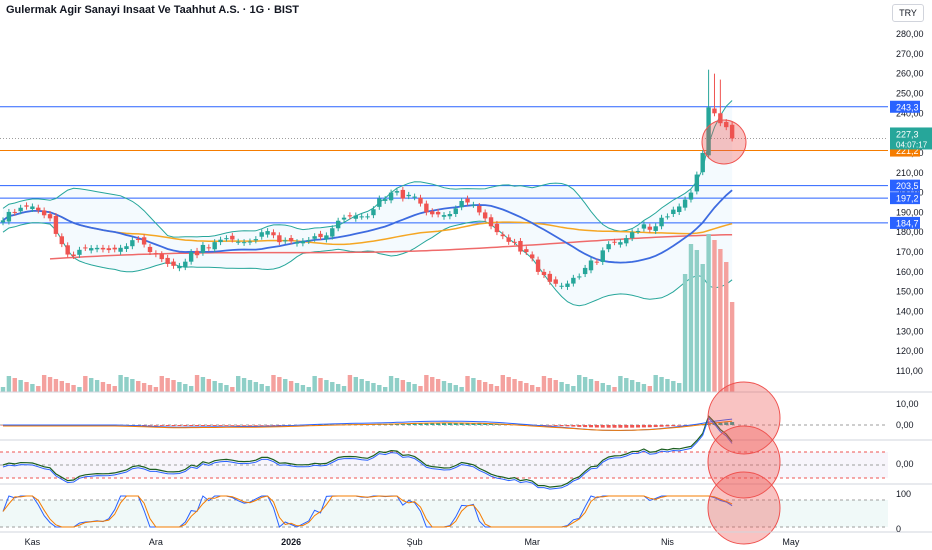 The height and width of the screenshot is (550, 932). I want to click on price-tick-label: 180,00, so click(910, 232).